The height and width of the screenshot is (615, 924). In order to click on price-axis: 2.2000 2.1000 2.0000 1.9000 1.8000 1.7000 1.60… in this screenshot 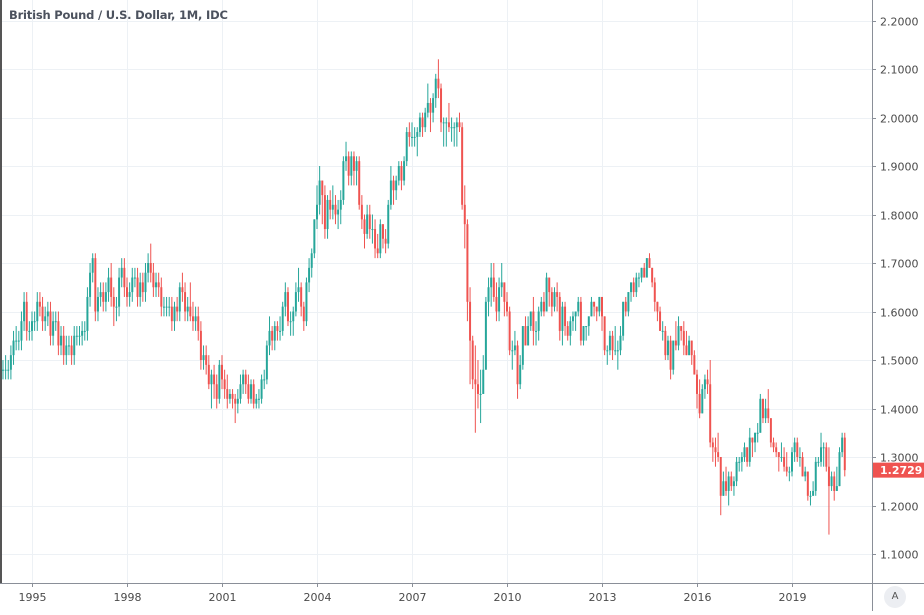, I will do `click(895, 289)`.